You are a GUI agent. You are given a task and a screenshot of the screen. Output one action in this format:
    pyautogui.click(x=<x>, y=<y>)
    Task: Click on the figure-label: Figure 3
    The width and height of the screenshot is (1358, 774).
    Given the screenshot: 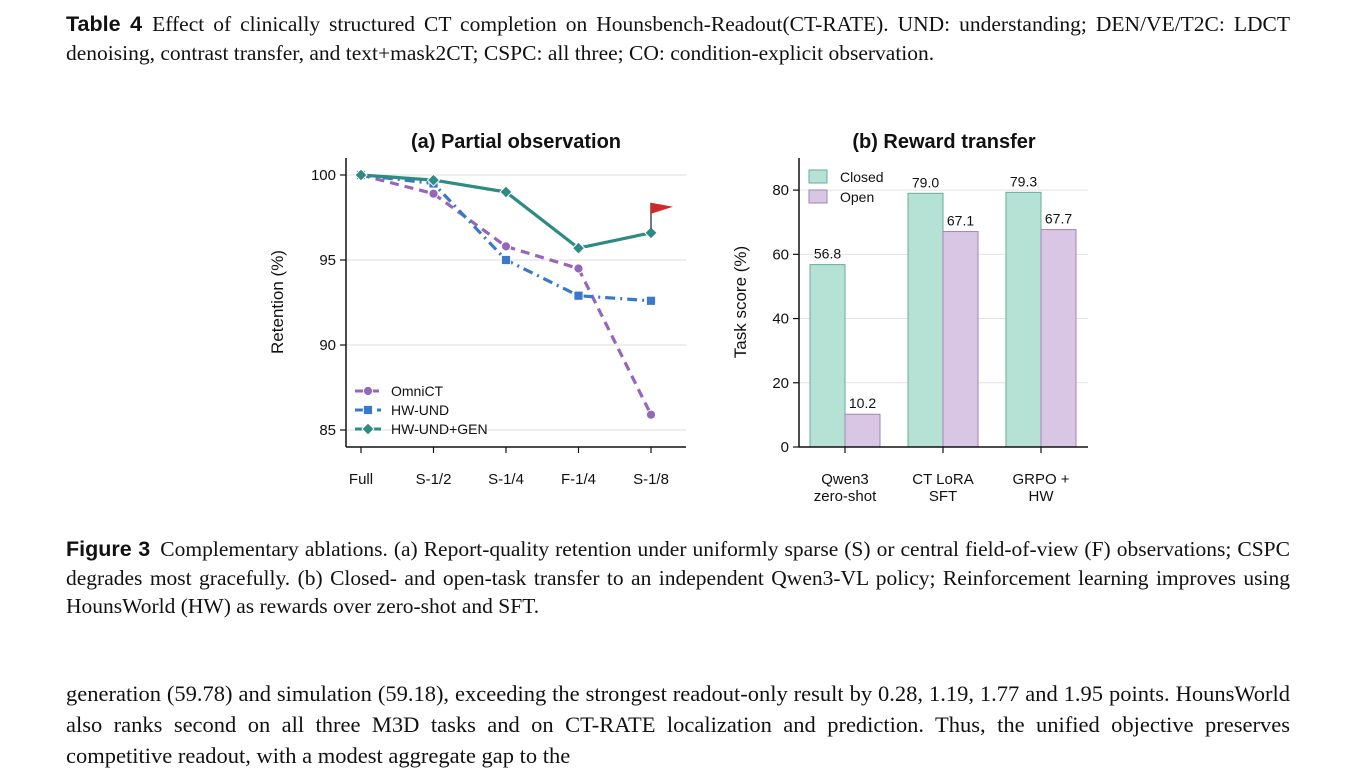 What is the action you would take?
    pyautogui.click(x=108, y=549)
    